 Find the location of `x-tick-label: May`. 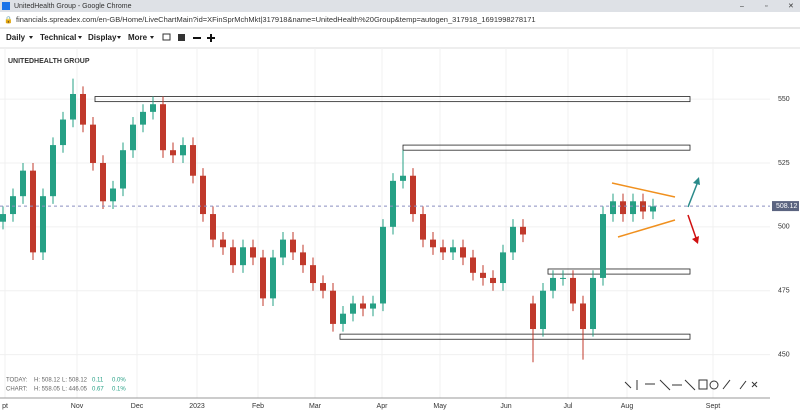

x-tick-label: May is located at coordinates (440, 406).